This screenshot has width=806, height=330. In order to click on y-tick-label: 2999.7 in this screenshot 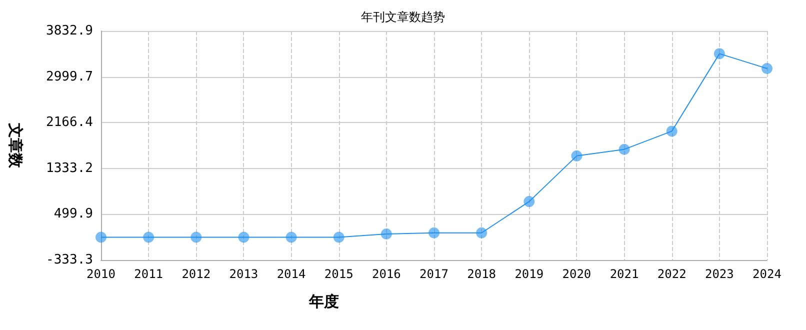, I will do `click(69, 76)`.